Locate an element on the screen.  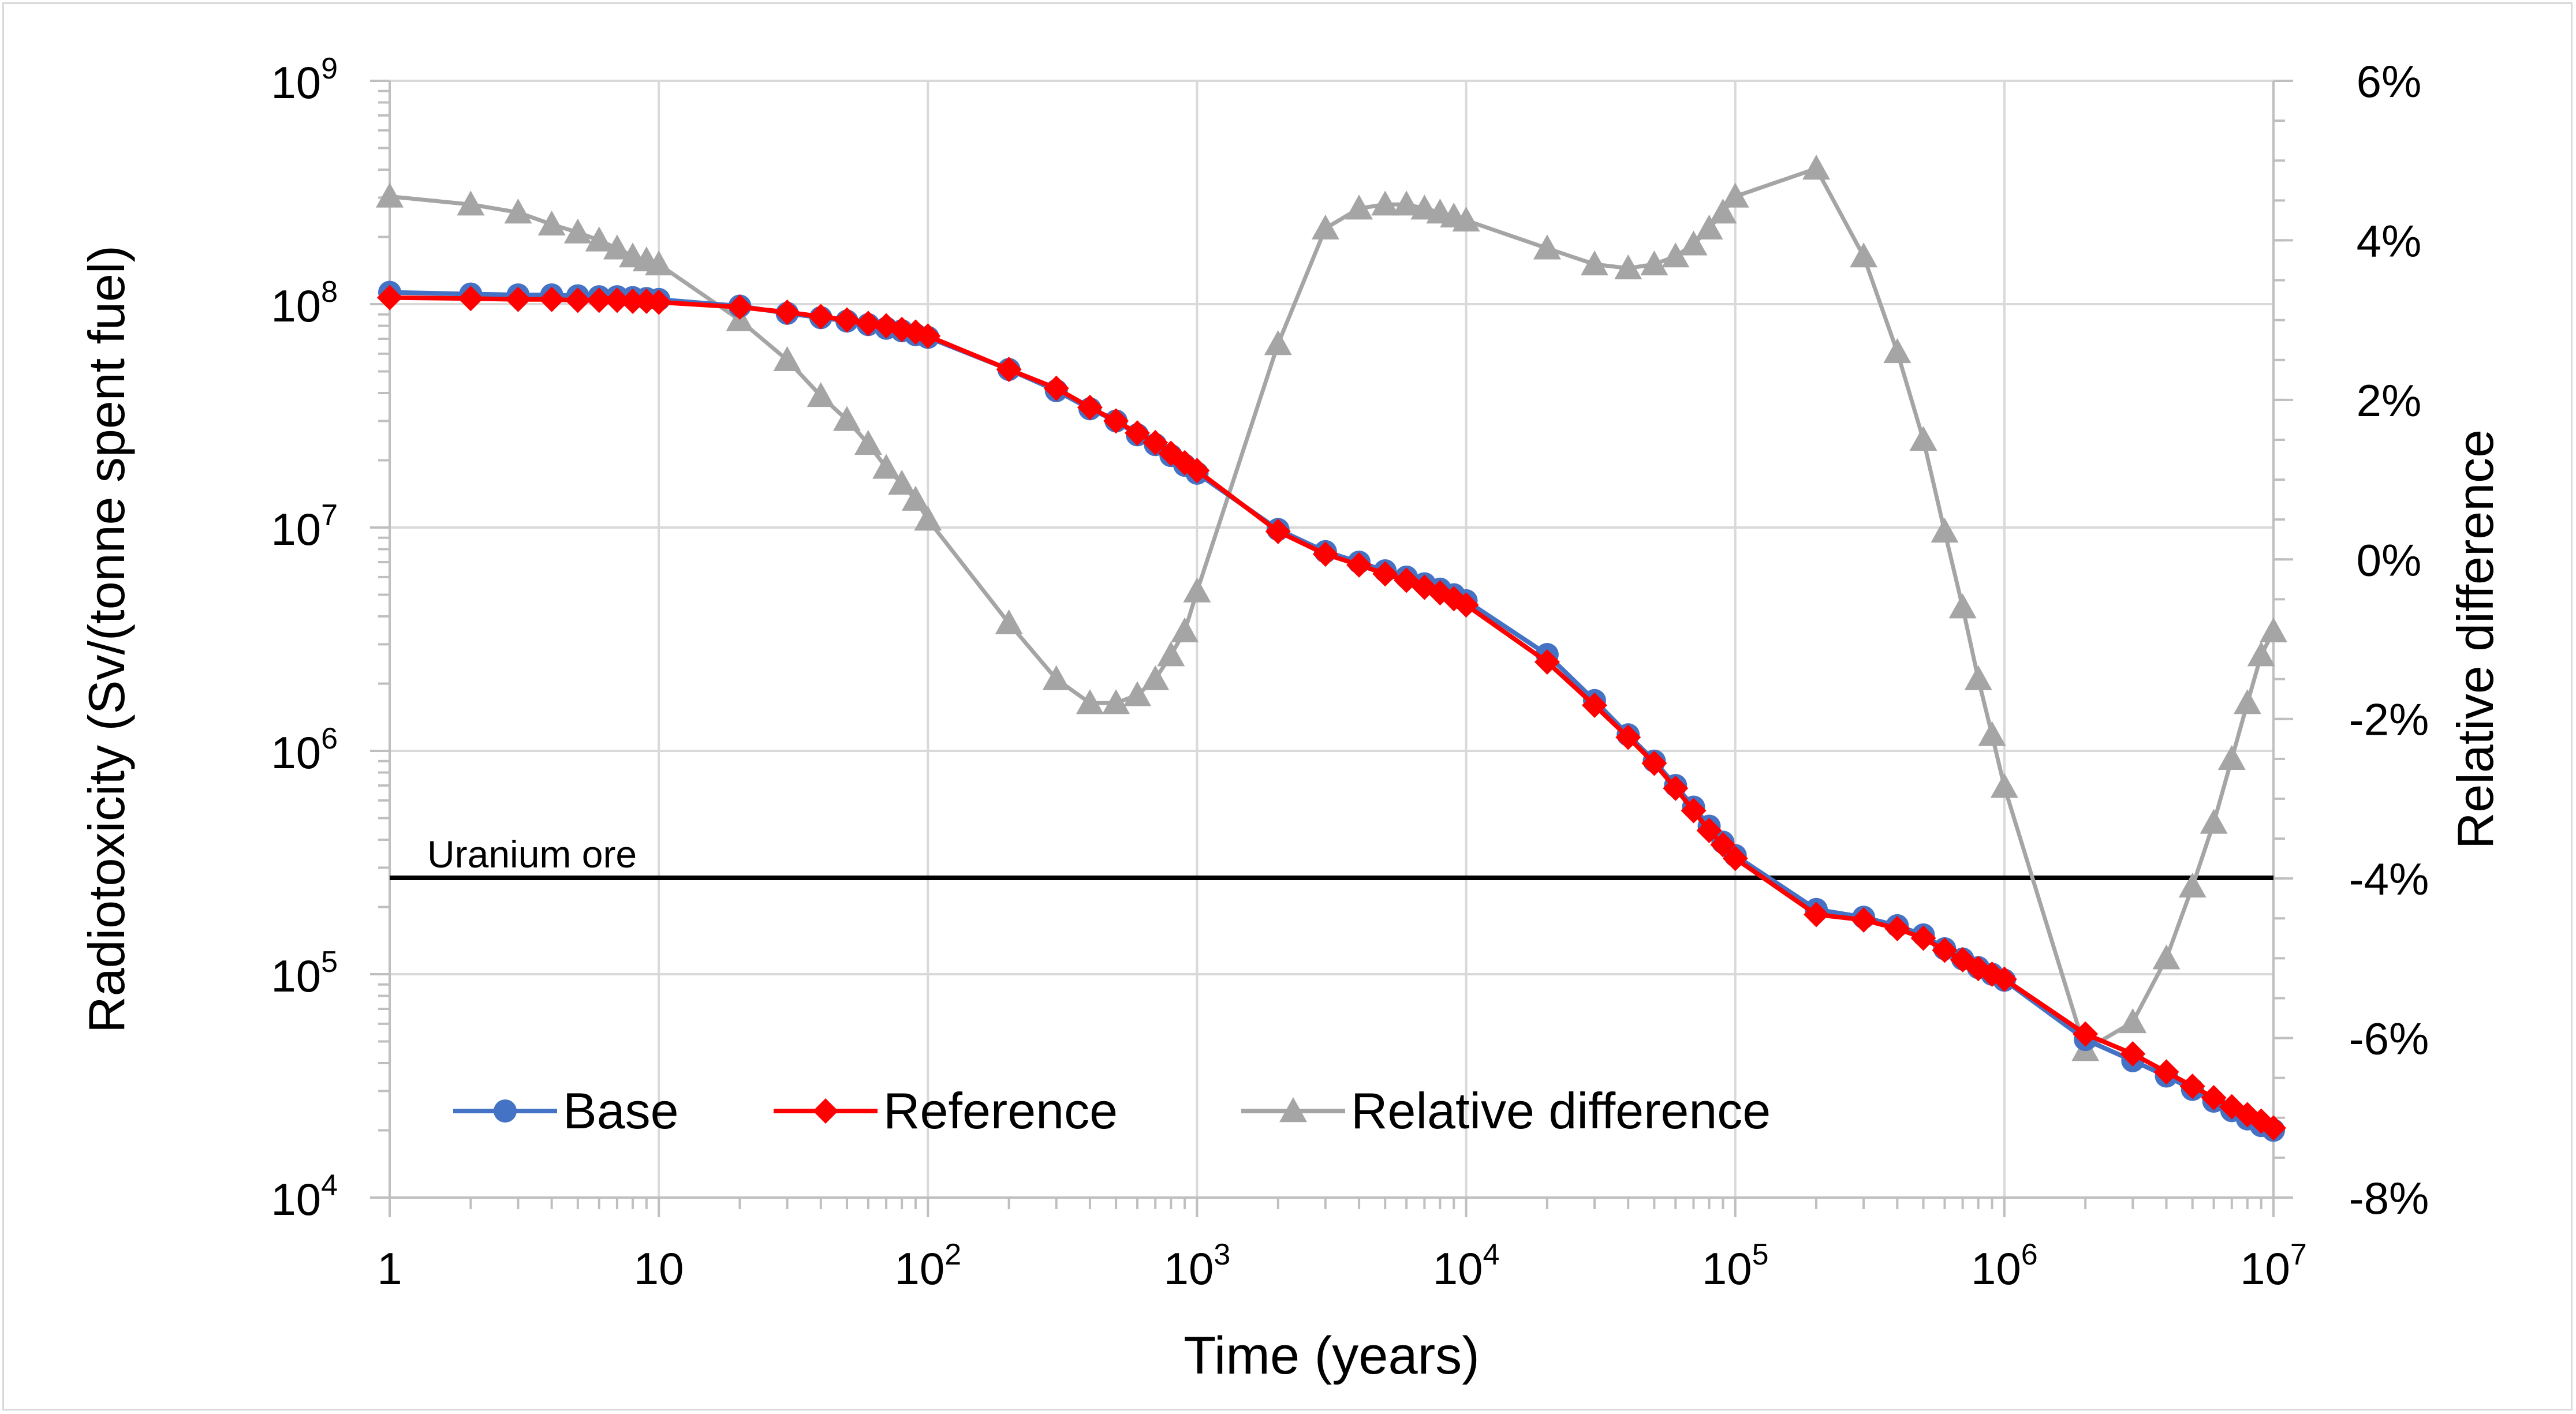
x-tick-label: 10⁷ is located at coordinates (2273, 1266).